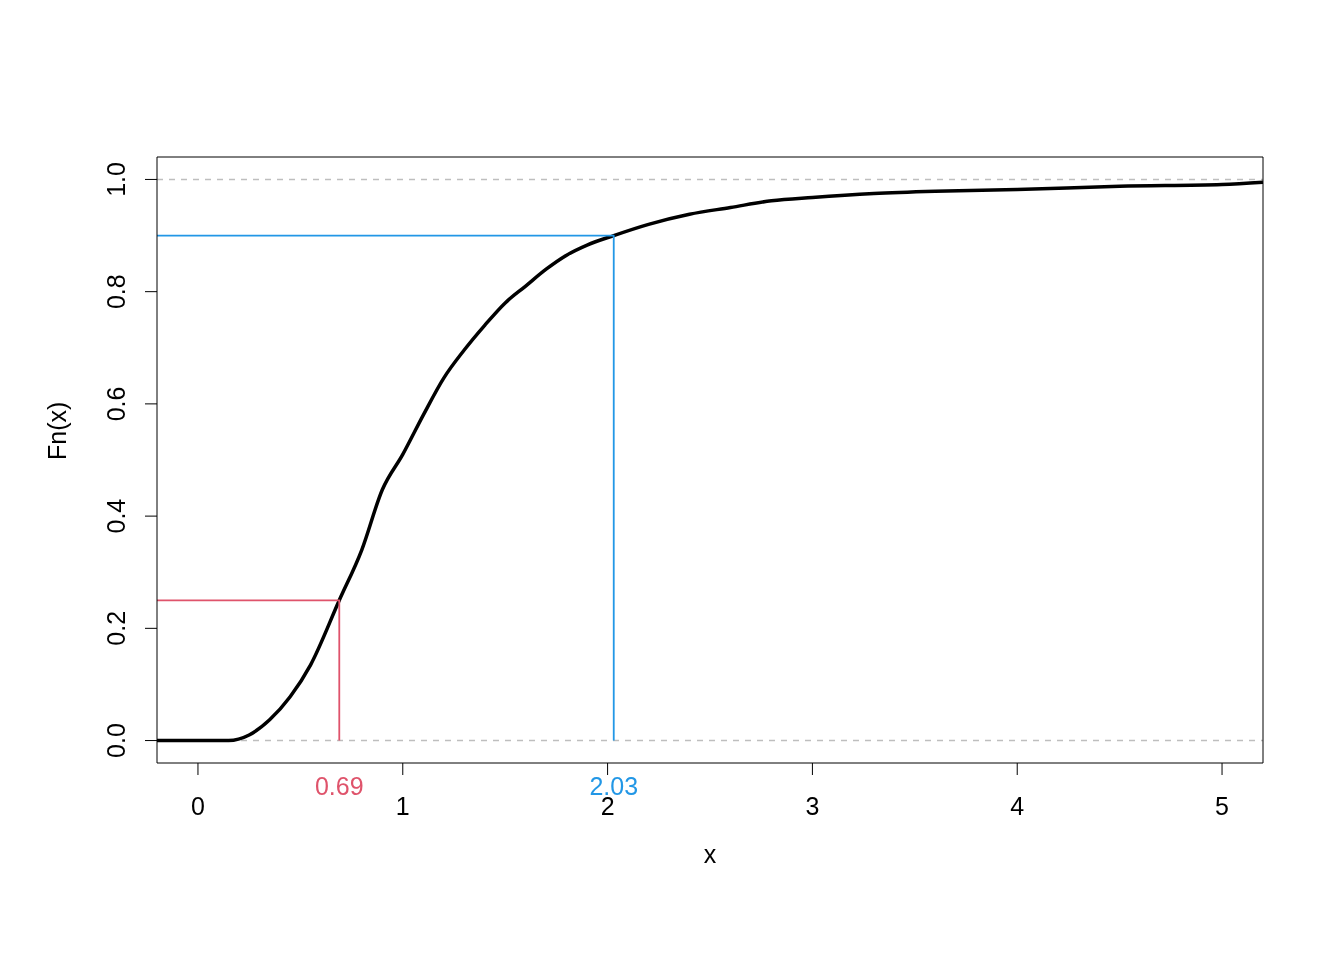 The width and height of the screenshot is (1344, 960). I want to click on x-tick-label: 4, so click(1017, 806).